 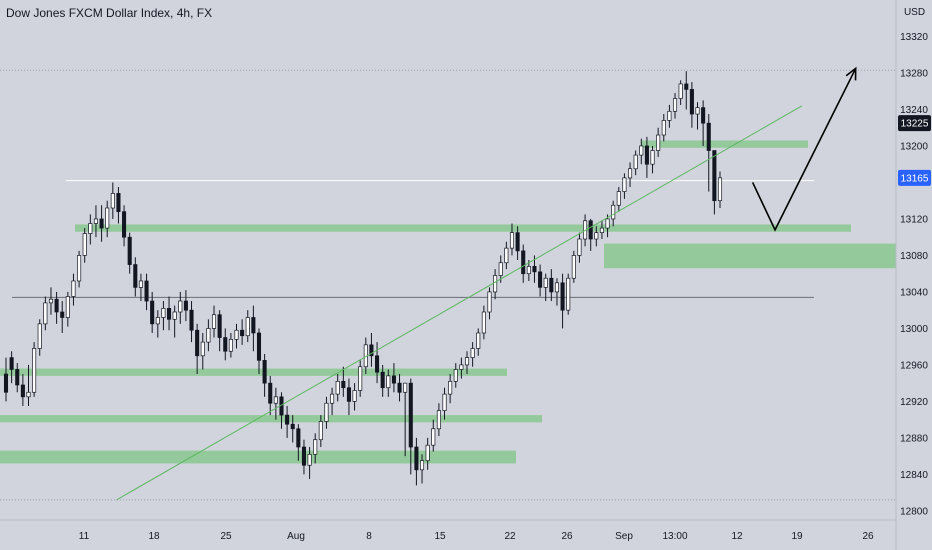 I want to click on y-tick-label: 13320, so click(x=914, y=37).